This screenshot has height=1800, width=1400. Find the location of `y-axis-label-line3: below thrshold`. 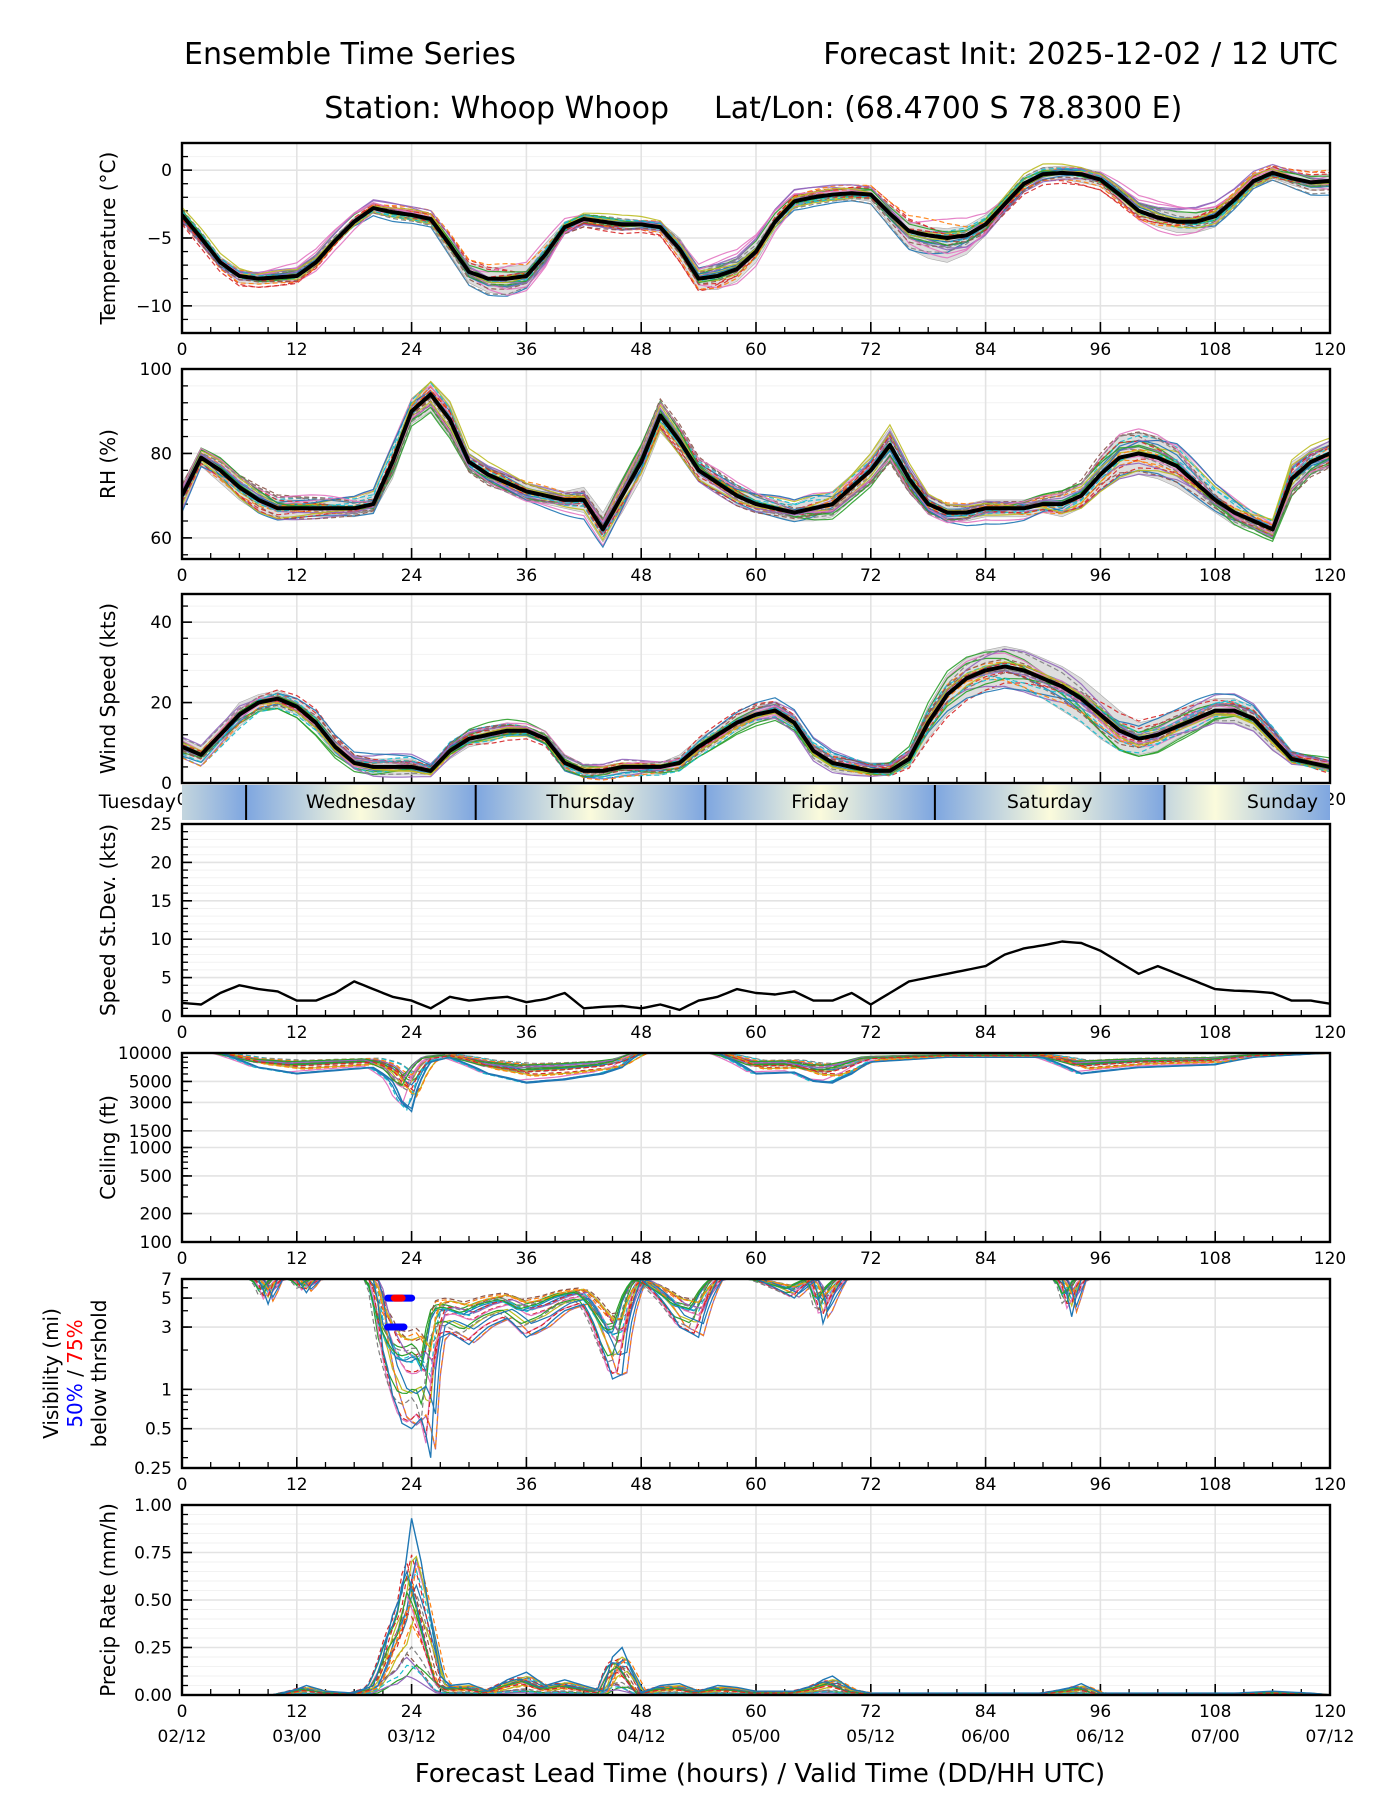

y-axis-label-line3: below thrshold is located at coordinates (99, 1374).